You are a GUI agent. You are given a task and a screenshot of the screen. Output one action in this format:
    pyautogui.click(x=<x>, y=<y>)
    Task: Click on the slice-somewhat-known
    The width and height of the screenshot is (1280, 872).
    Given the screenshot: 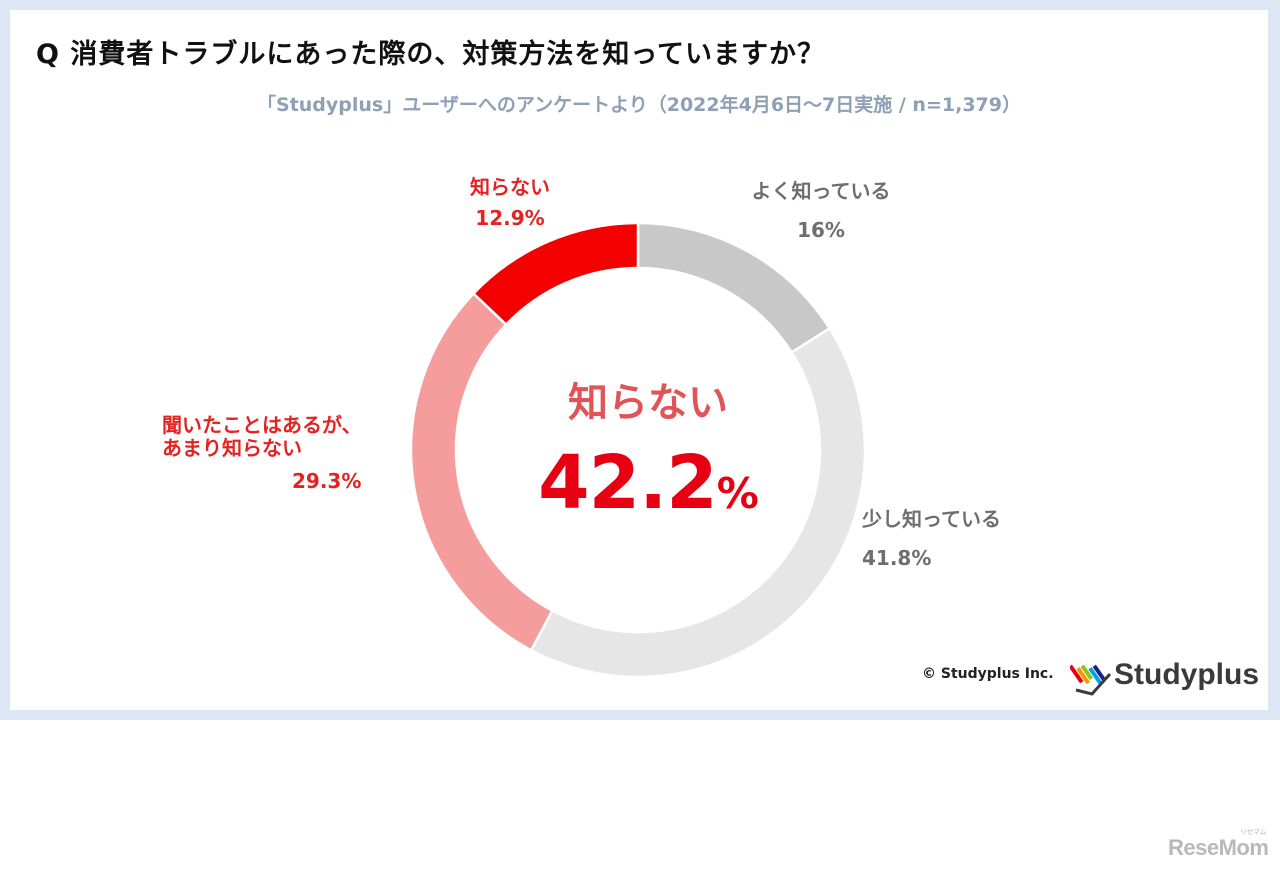 What is the action you would take?
    pyautogui.click(x=698, y=502)
    